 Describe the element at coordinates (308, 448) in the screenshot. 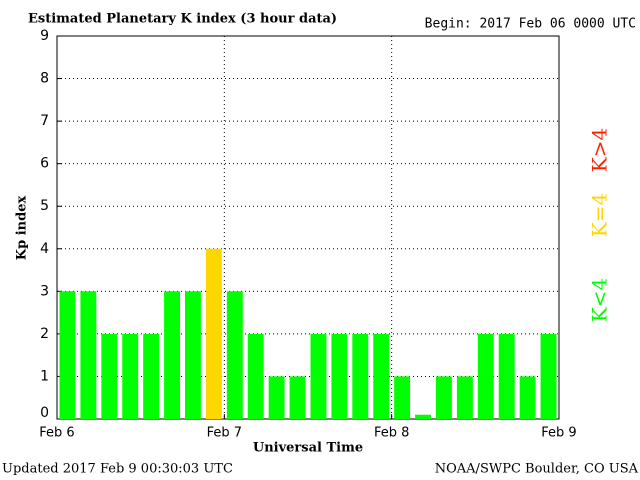

I see `x-axis-label: Universal Time` at that location.